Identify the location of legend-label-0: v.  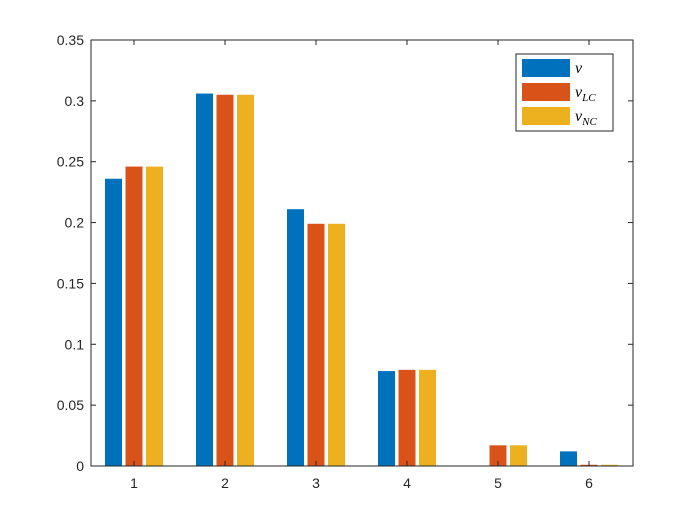
(579, 68).